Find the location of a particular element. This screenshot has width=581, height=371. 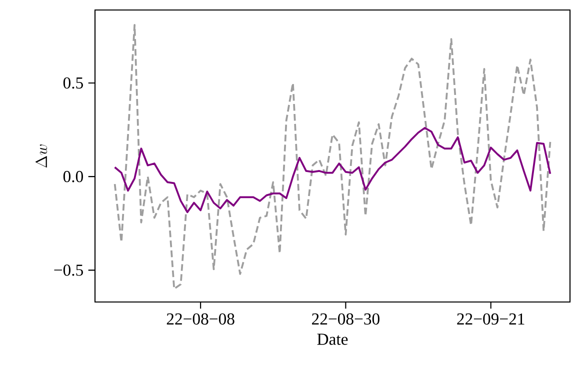

x-axis-title: Date is located at coordinates (332, 339).